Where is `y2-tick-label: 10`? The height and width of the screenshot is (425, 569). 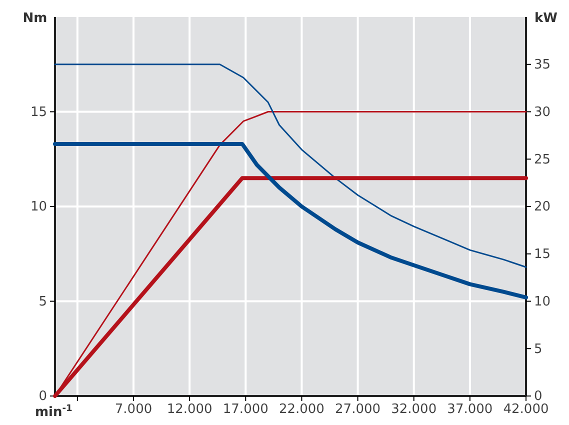
y2-tick-label: 10 is located at coordinates (542, 302).